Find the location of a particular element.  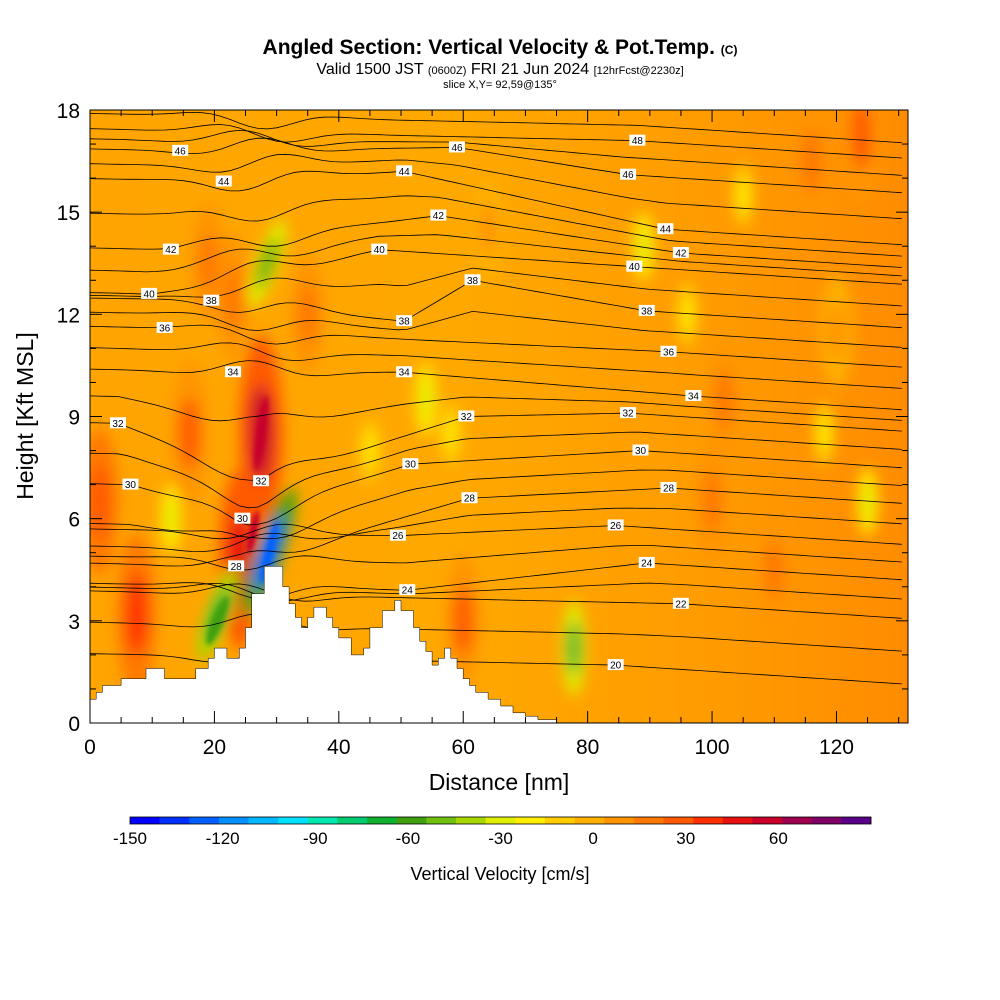

isotherm-label: 32 is located at coordinates (466, 416).